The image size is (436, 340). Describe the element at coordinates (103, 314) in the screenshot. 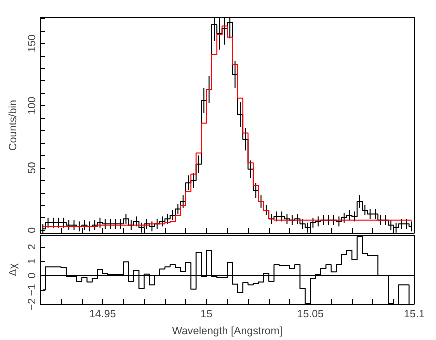

I see `x-tick-label: 14.95` at that location.